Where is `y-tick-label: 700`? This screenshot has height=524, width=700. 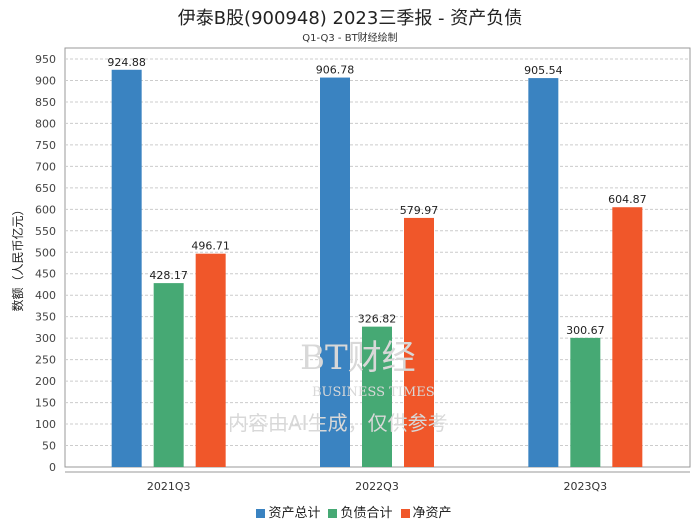 y-tick-label: 700 is located at coordinates (45, 166).